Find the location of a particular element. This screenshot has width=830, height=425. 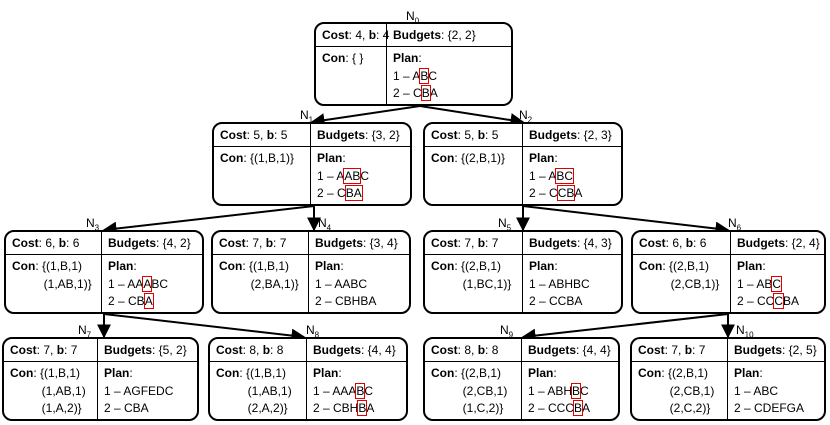

node-header-row: Cost: 7, b: 7 Budgets: {3, 4} is located at coordinates (311, 243).